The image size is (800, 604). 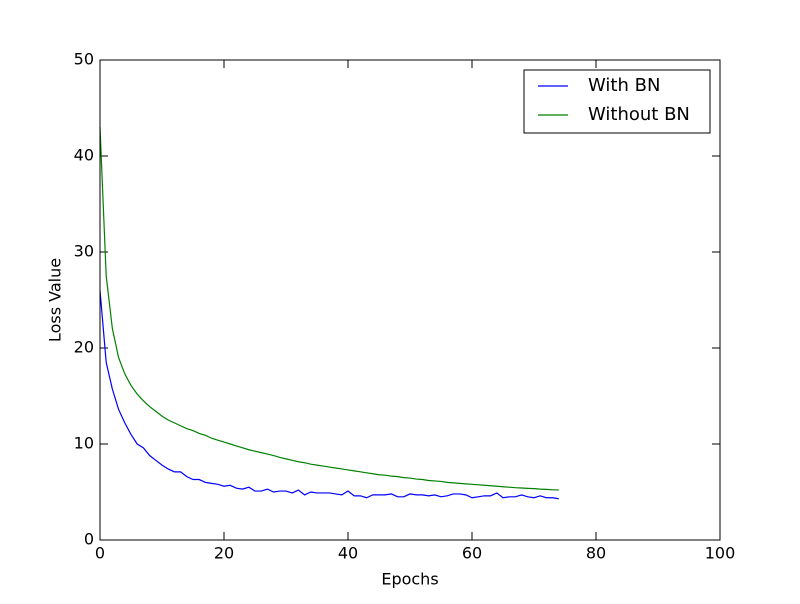 What do you see at coordinates (639, 114) in the screenshot?
I see `legend-label: Without BN` at bounding box center [639, 114].